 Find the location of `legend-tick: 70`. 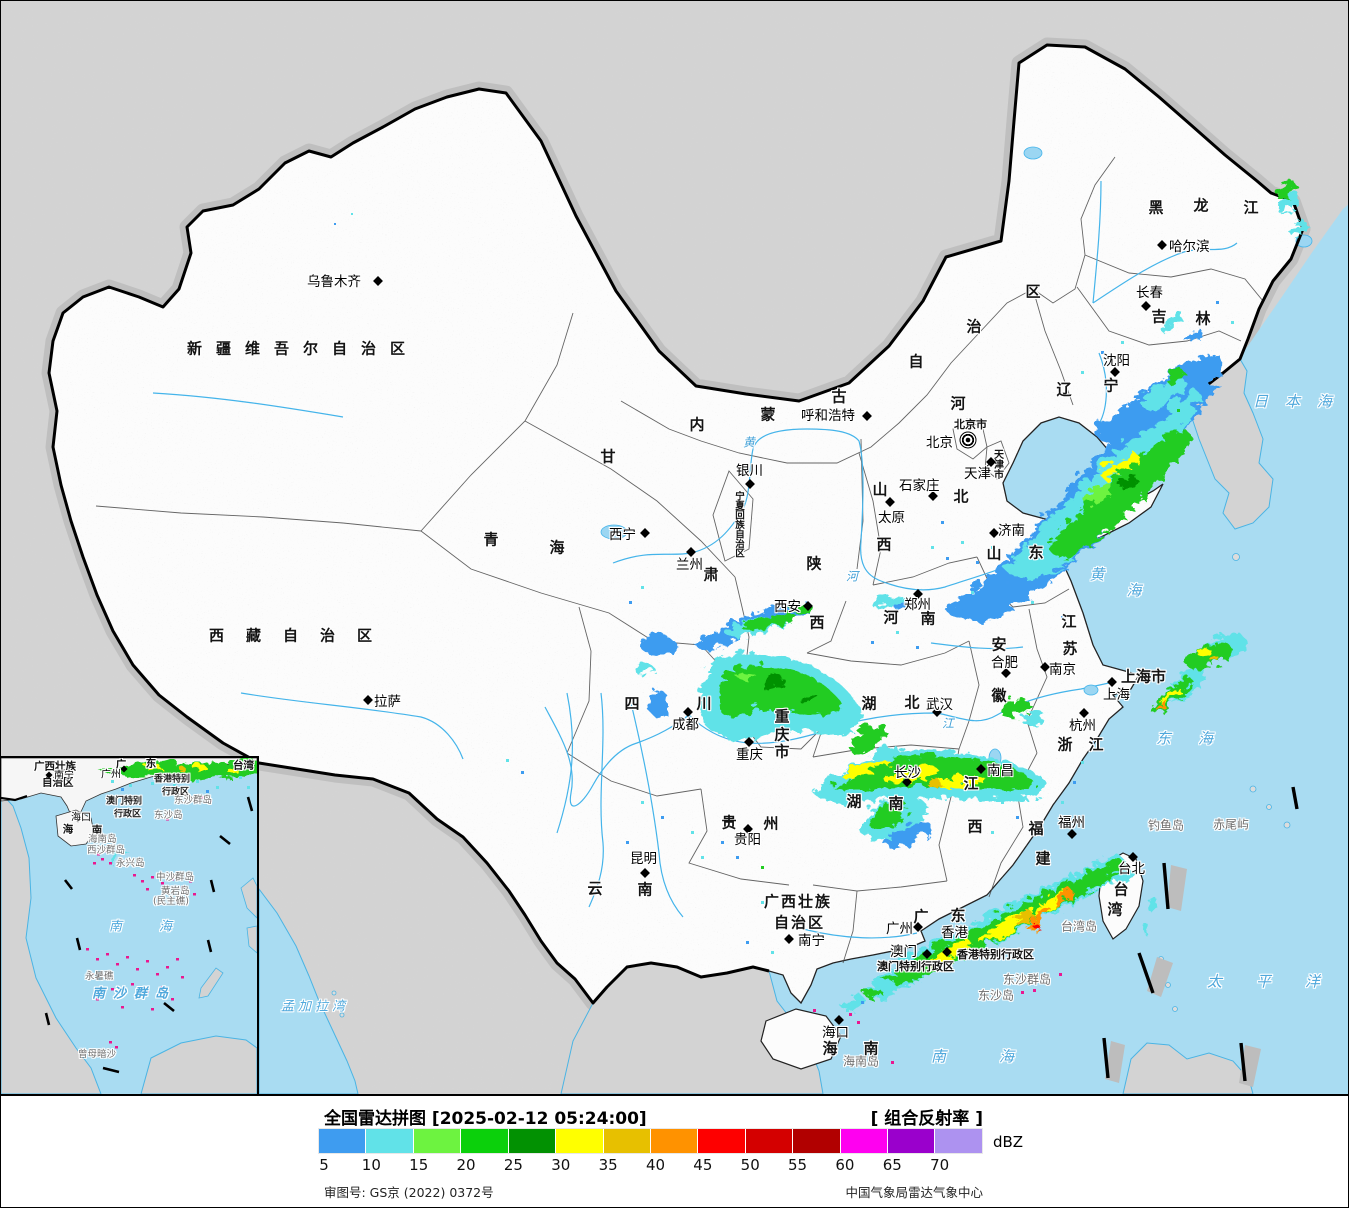

legend-tick: 70 is located at coordinates (940, 1165).